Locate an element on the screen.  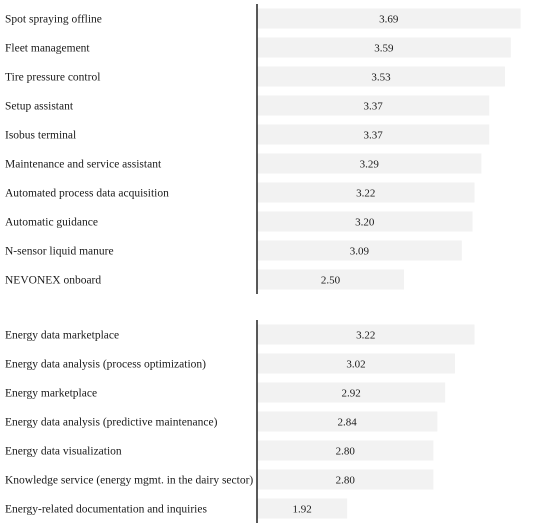
value-label: 3.53 is located at coordinates (381, 78).